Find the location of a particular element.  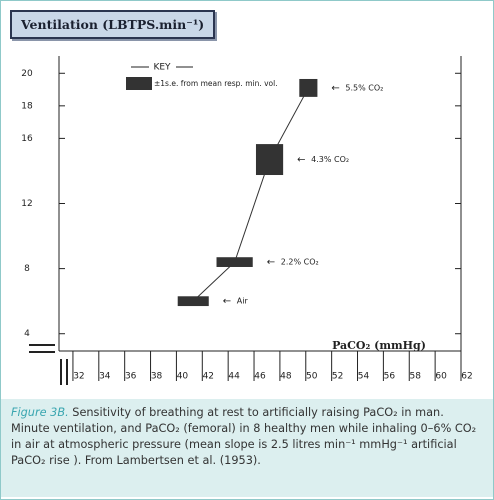

annotation: 4.3% CO₂ is located at coordinates (330, 159).